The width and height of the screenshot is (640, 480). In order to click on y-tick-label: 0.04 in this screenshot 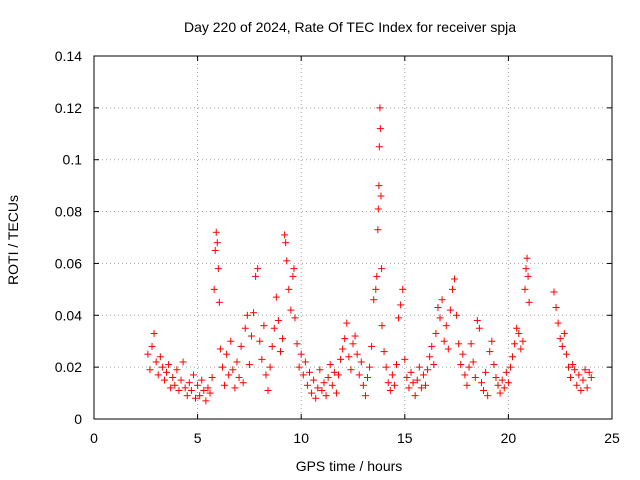, I will do `click(68, 315)`.